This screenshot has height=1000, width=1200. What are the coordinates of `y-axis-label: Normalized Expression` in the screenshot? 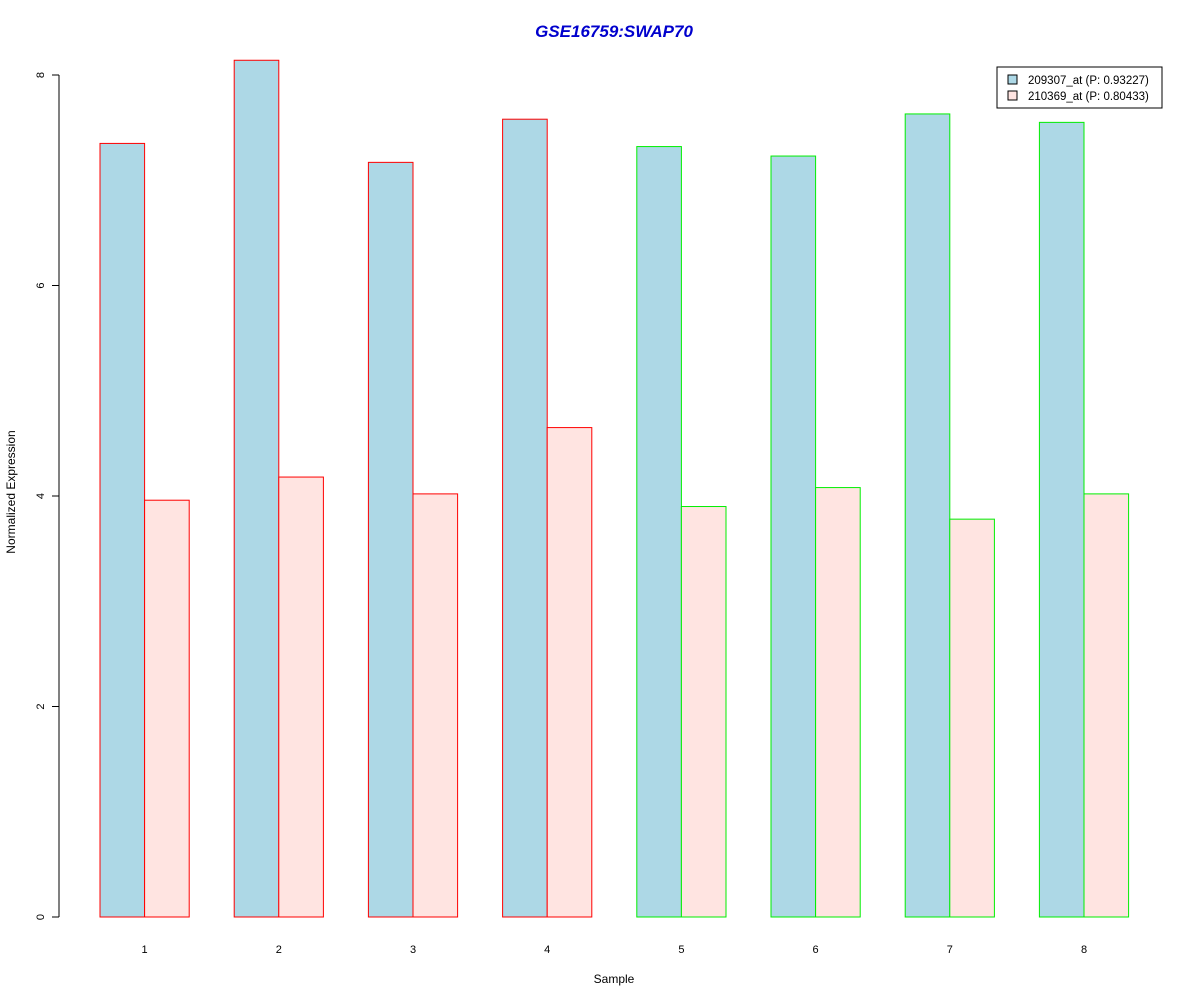 It's located at (11, 491).